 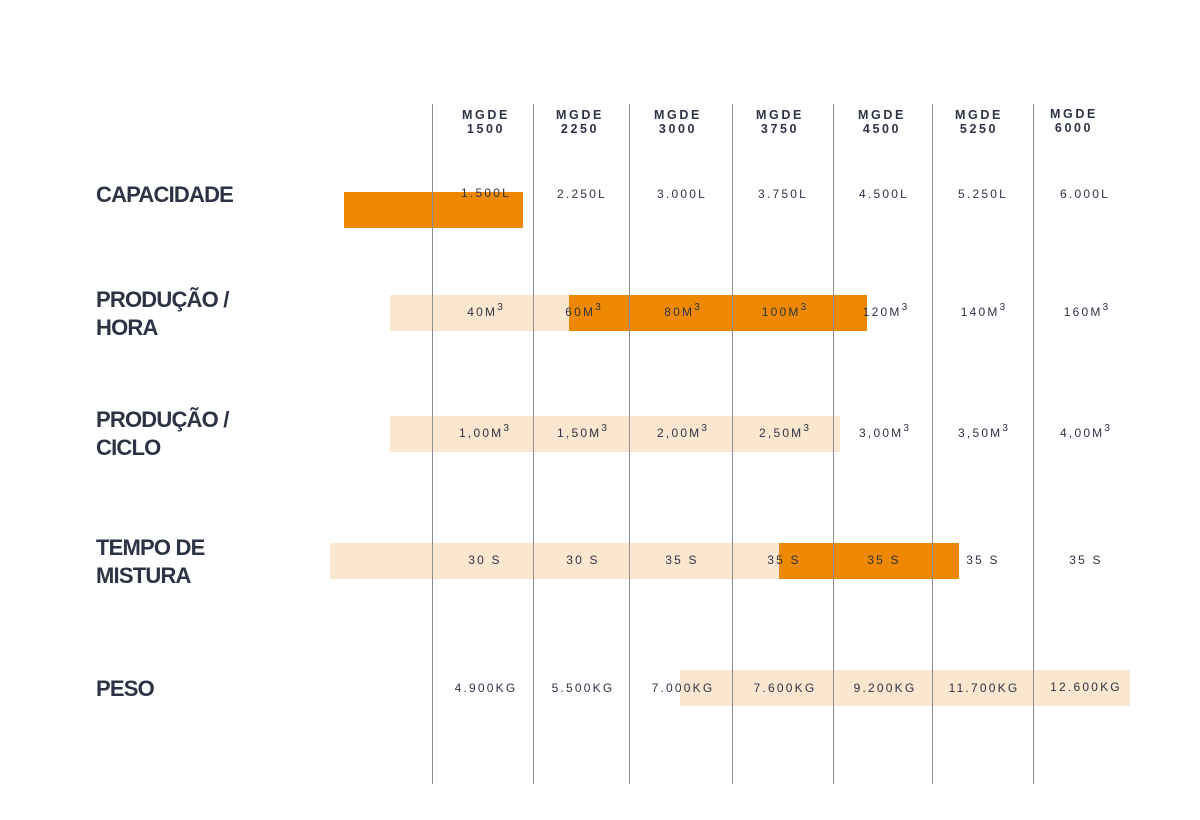 What do you see at coordinates (682, 431) in the screenshot?
I see `table-cell: 2,00M3` at bounding box center [682, 431].